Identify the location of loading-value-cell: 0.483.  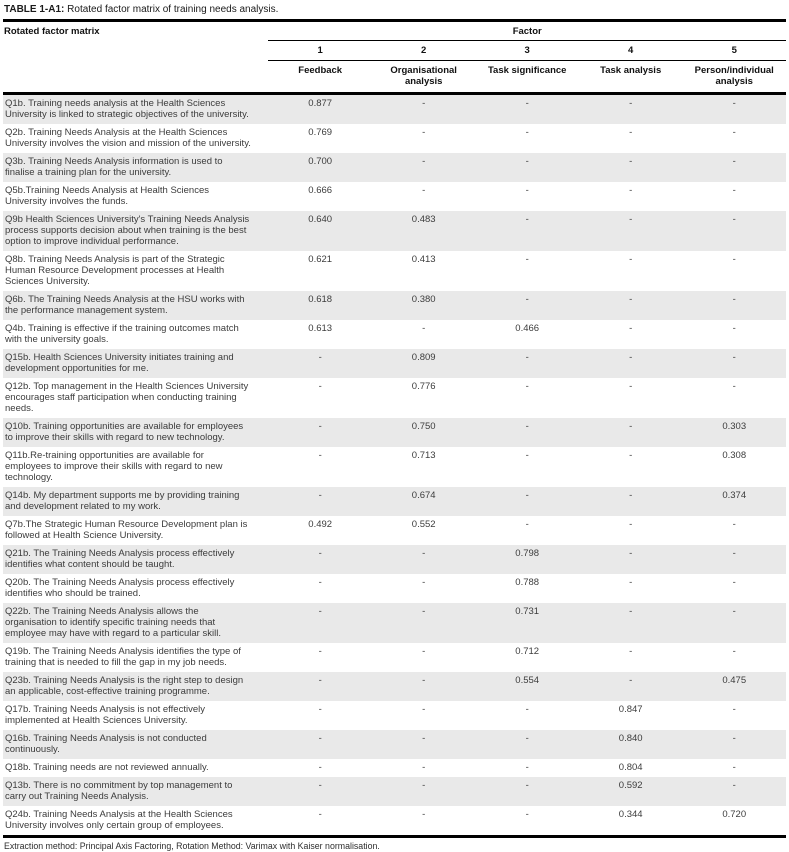
(423, 219).